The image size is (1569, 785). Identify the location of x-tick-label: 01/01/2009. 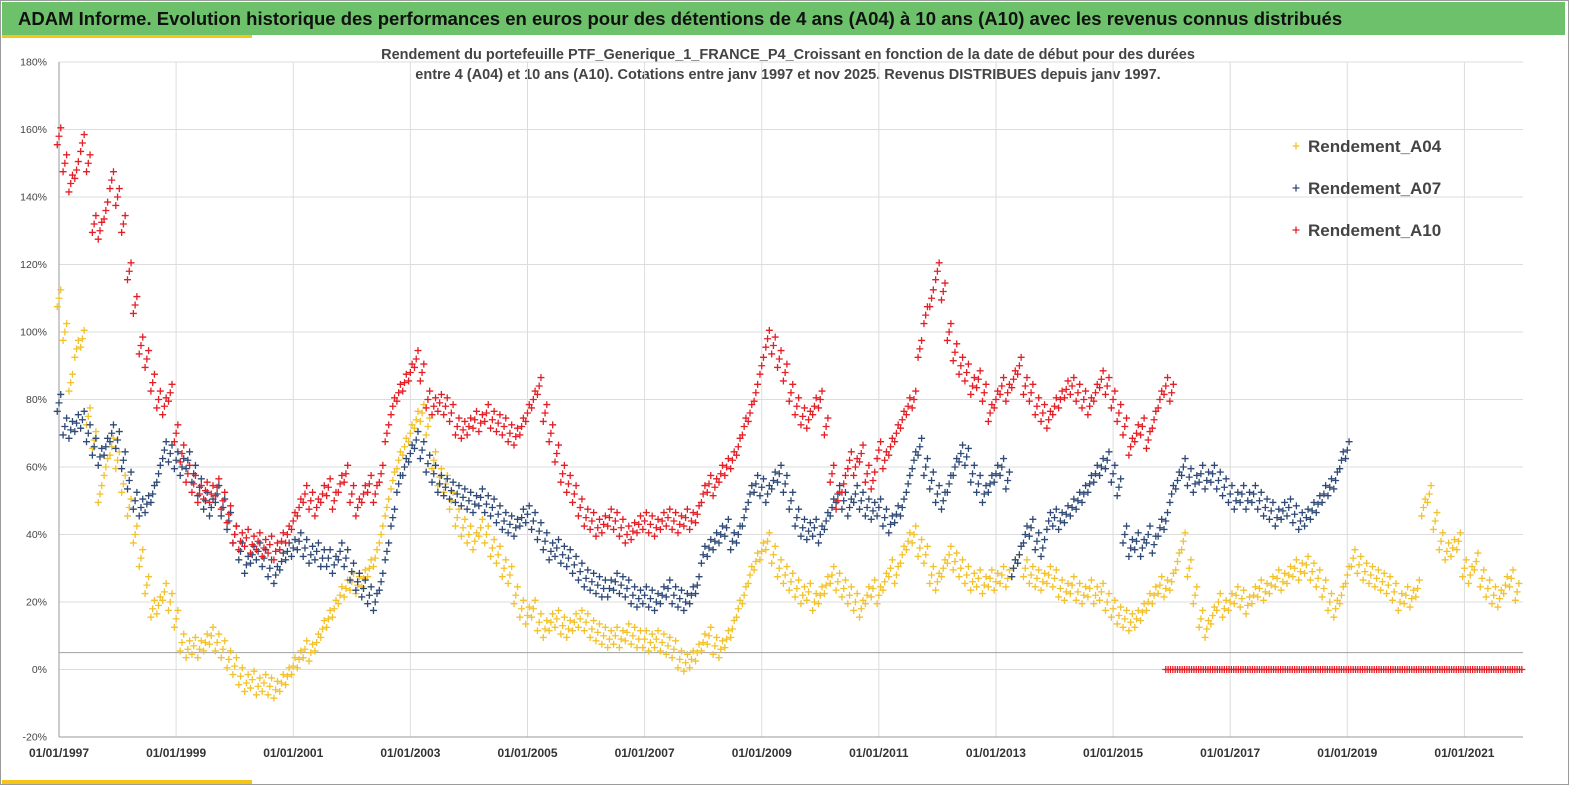
(762, 753).